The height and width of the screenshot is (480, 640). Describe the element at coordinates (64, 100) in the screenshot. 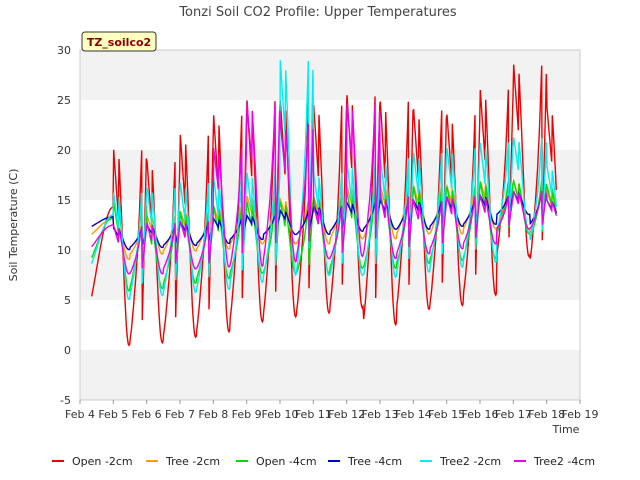

I see `y-tick-label: 25` at that location.